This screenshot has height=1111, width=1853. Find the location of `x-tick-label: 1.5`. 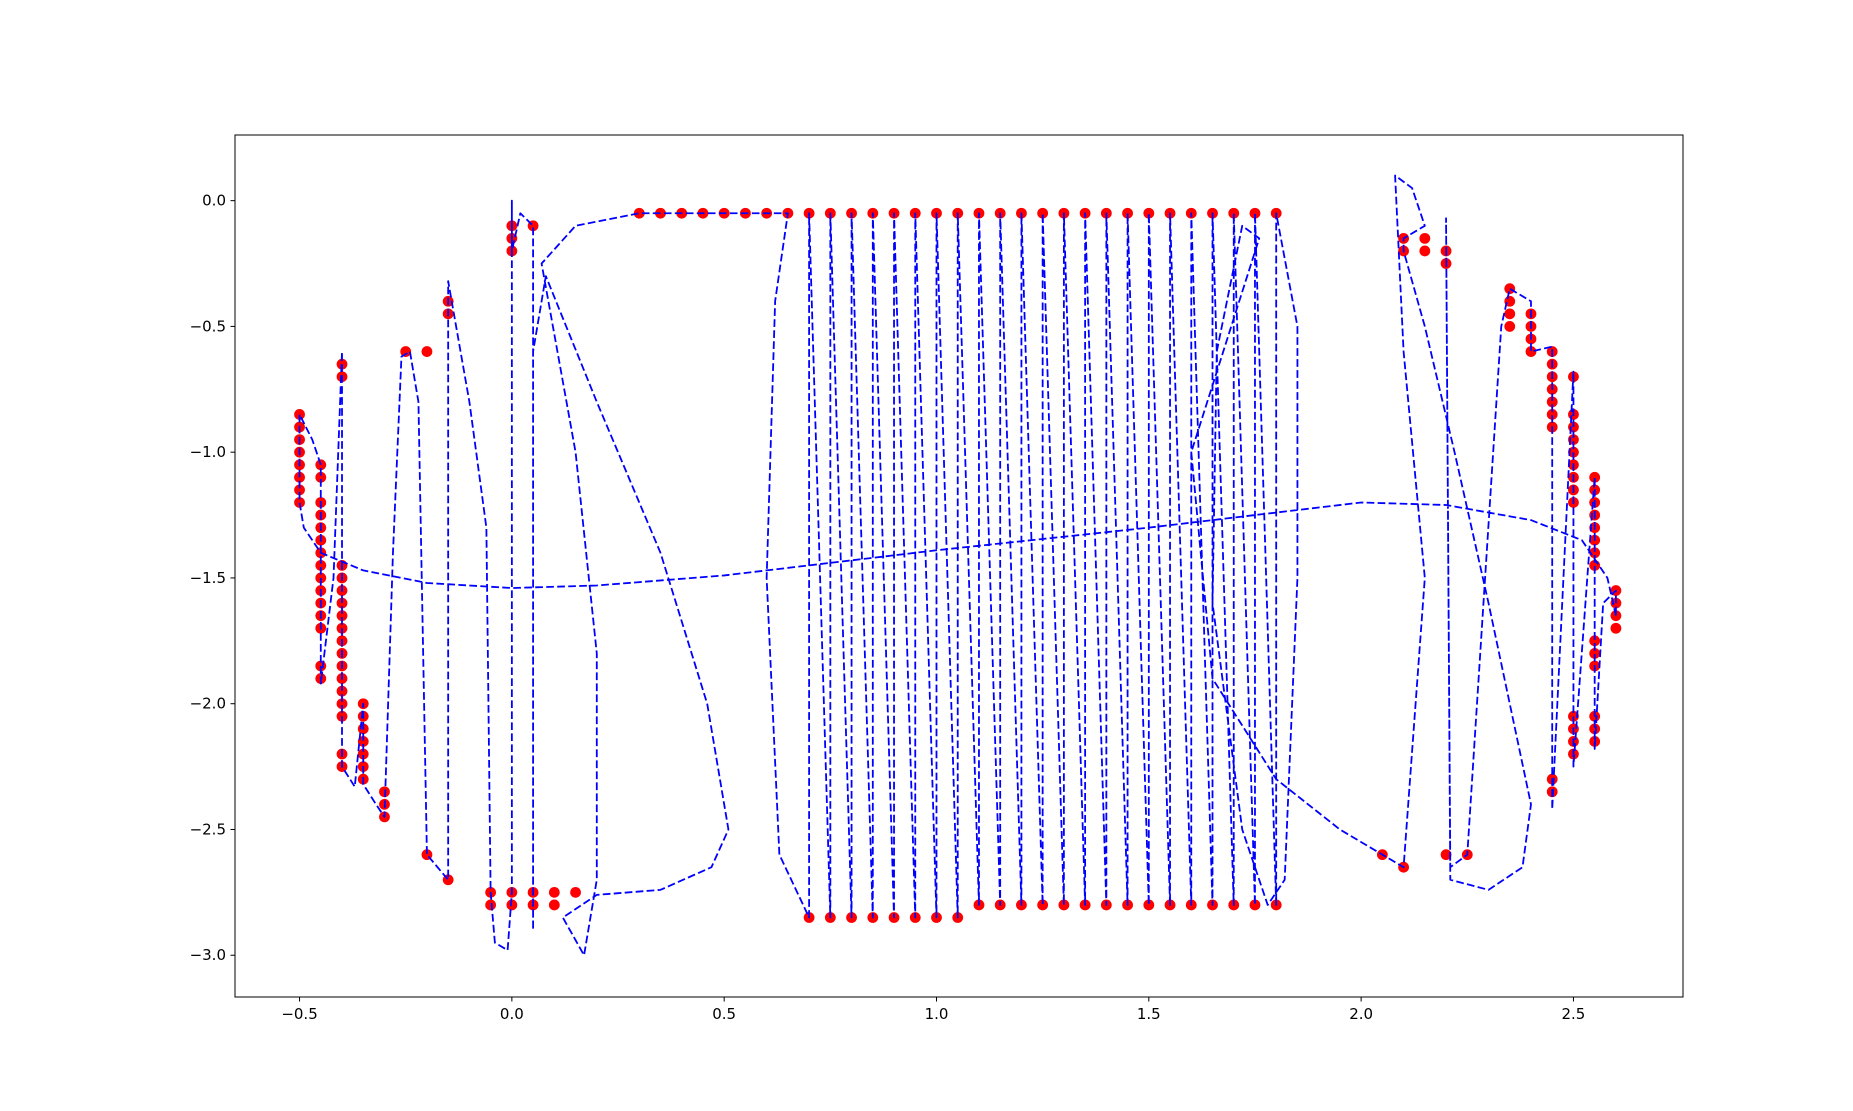

x-tick-label: 1.5 is located at coordinates (1149, 1014).